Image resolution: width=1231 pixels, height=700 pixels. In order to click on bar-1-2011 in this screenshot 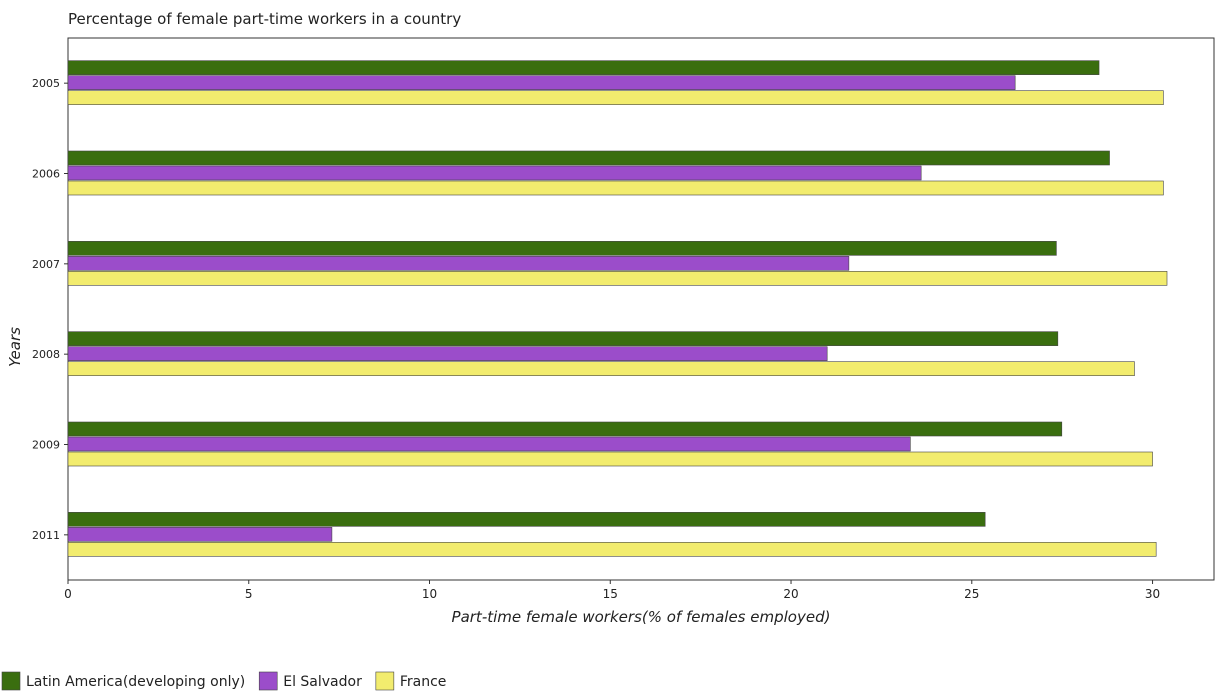, I will do `click(200, 534)`.